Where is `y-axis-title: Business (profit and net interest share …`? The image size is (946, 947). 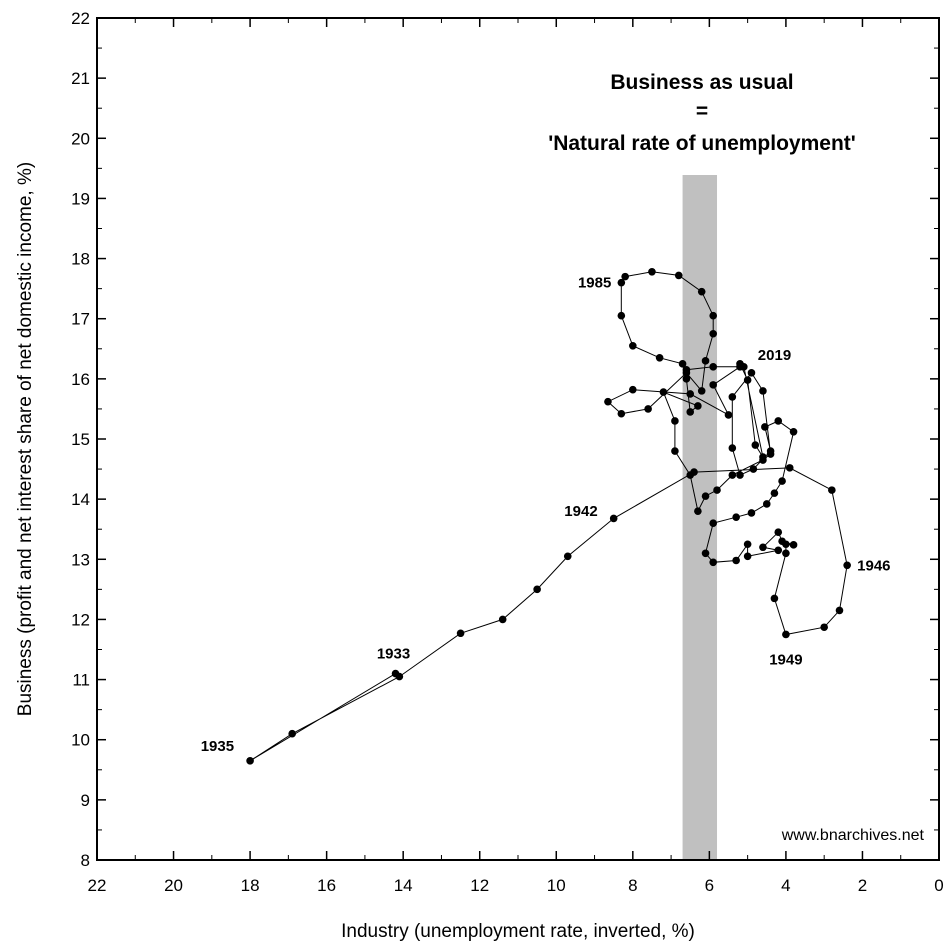 y-axis-title: Business (profit and net interest share … is located at coordinates (25, 439).